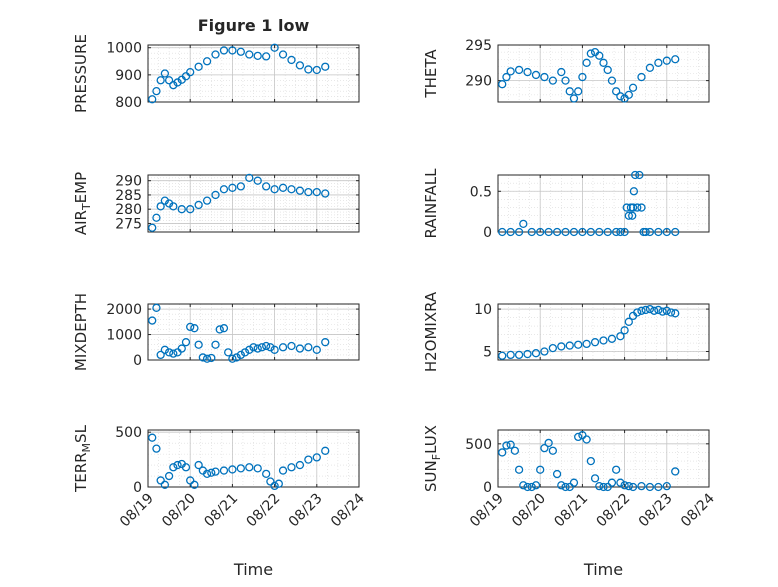 The width and height of the screenshot is (778, 587). Describe the element at coordinates (128, 103) in the screenshot. I see `y-tick-label: 800` at that location.